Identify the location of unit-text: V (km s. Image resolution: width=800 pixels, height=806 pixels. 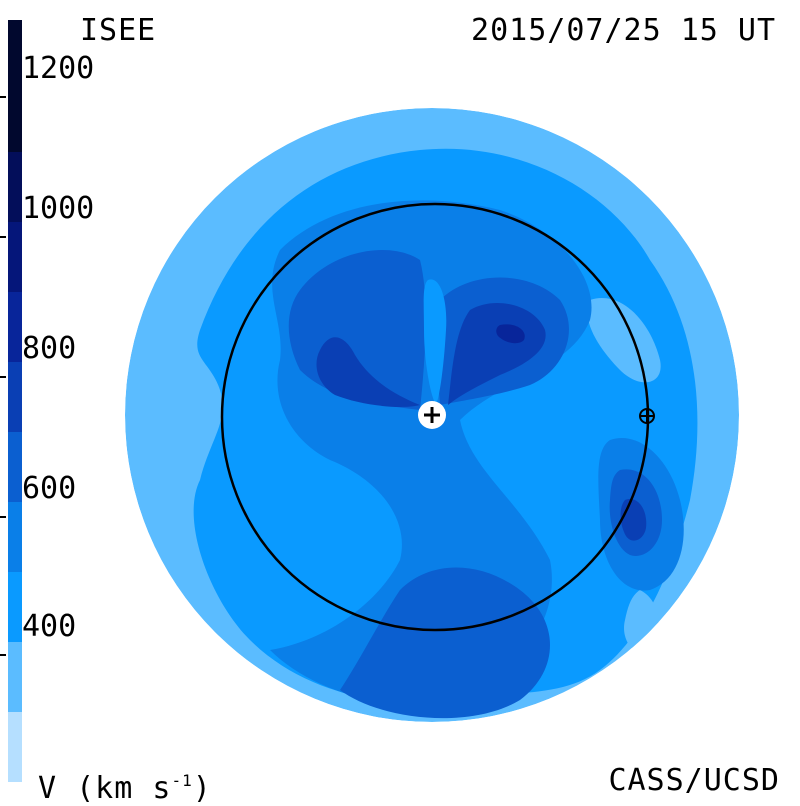
(105, 788).